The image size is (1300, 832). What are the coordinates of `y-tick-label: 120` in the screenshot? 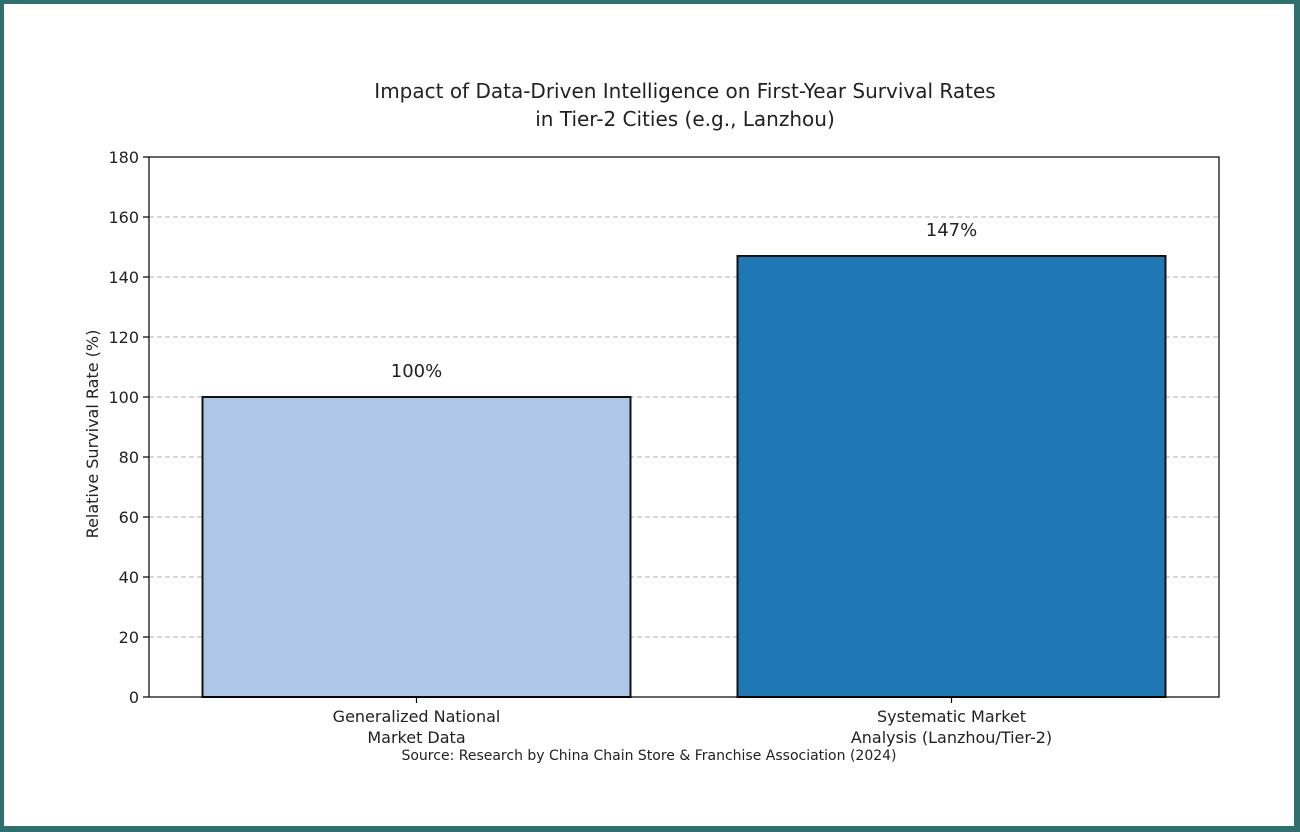 It's located at (123, 337).